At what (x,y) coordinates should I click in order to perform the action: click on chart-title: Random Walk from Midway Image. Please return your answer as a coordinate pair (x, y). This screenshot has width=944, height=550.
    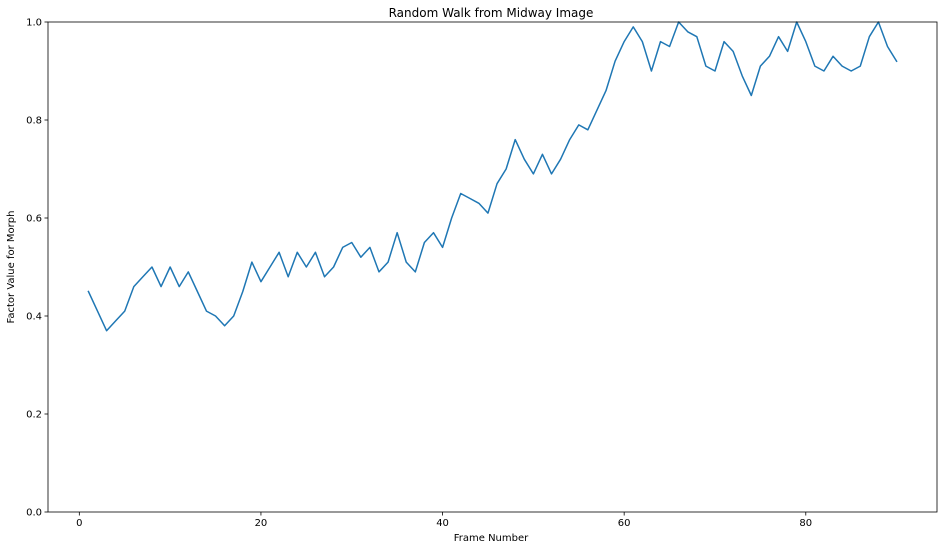
    Looking at the image, I should click on (491, 13).